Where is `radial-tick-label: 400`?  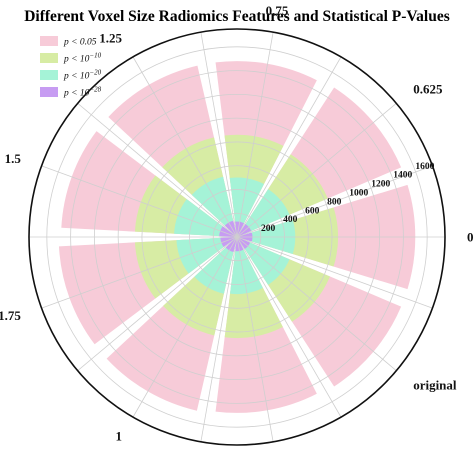
radial-tick-label: 400 is located at coordinates (290, 220).